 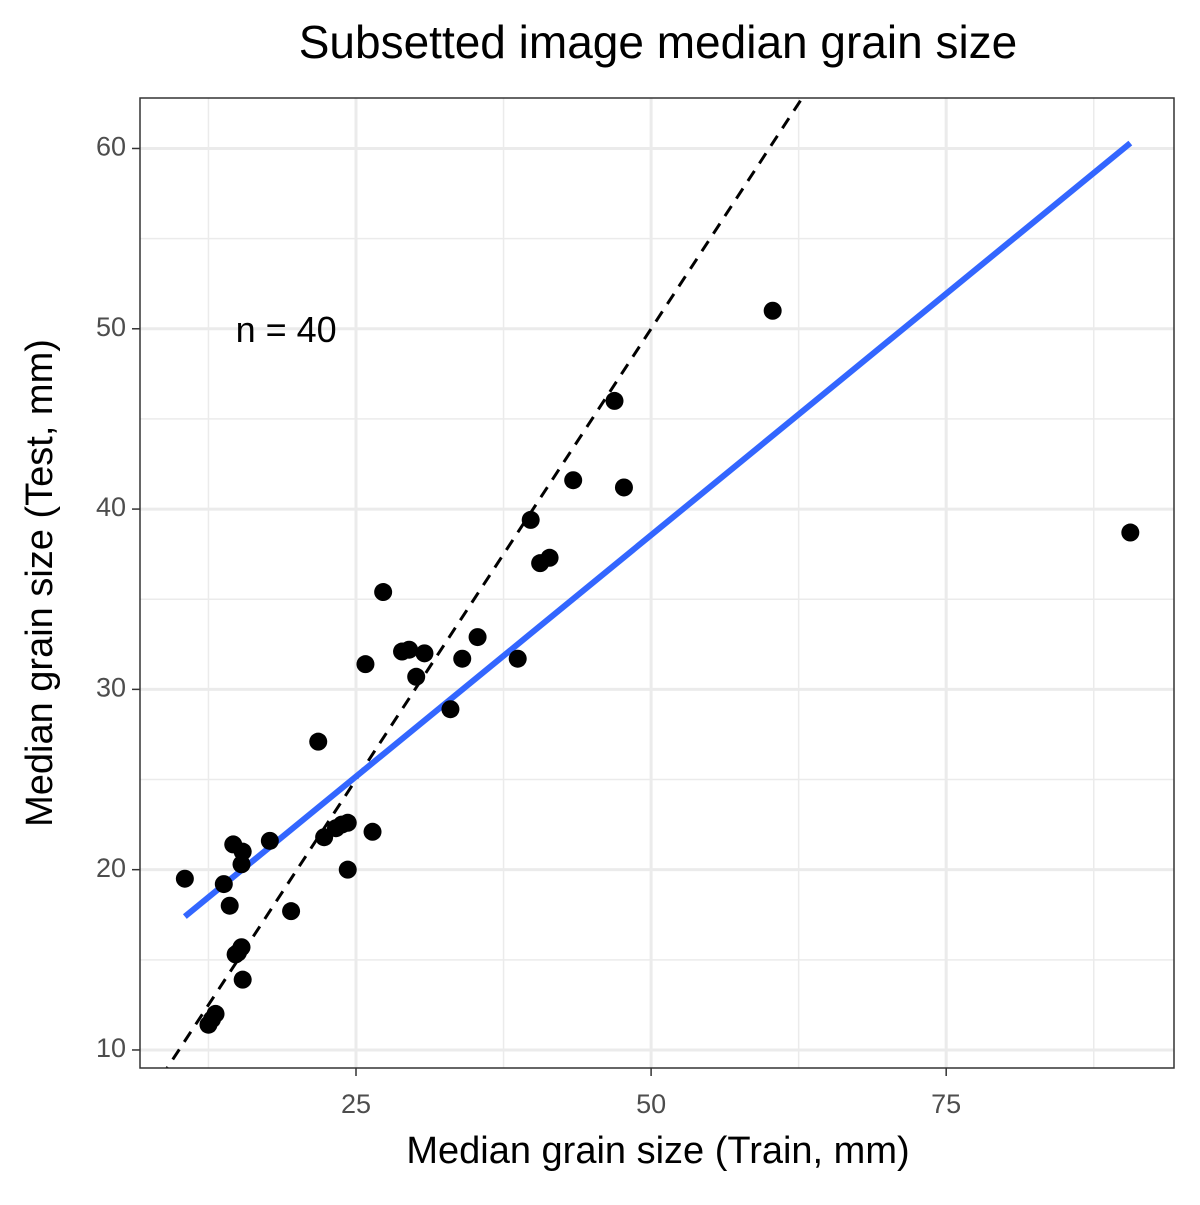 I want to click on y-tick-label: 60, so click(x=111, y=147).